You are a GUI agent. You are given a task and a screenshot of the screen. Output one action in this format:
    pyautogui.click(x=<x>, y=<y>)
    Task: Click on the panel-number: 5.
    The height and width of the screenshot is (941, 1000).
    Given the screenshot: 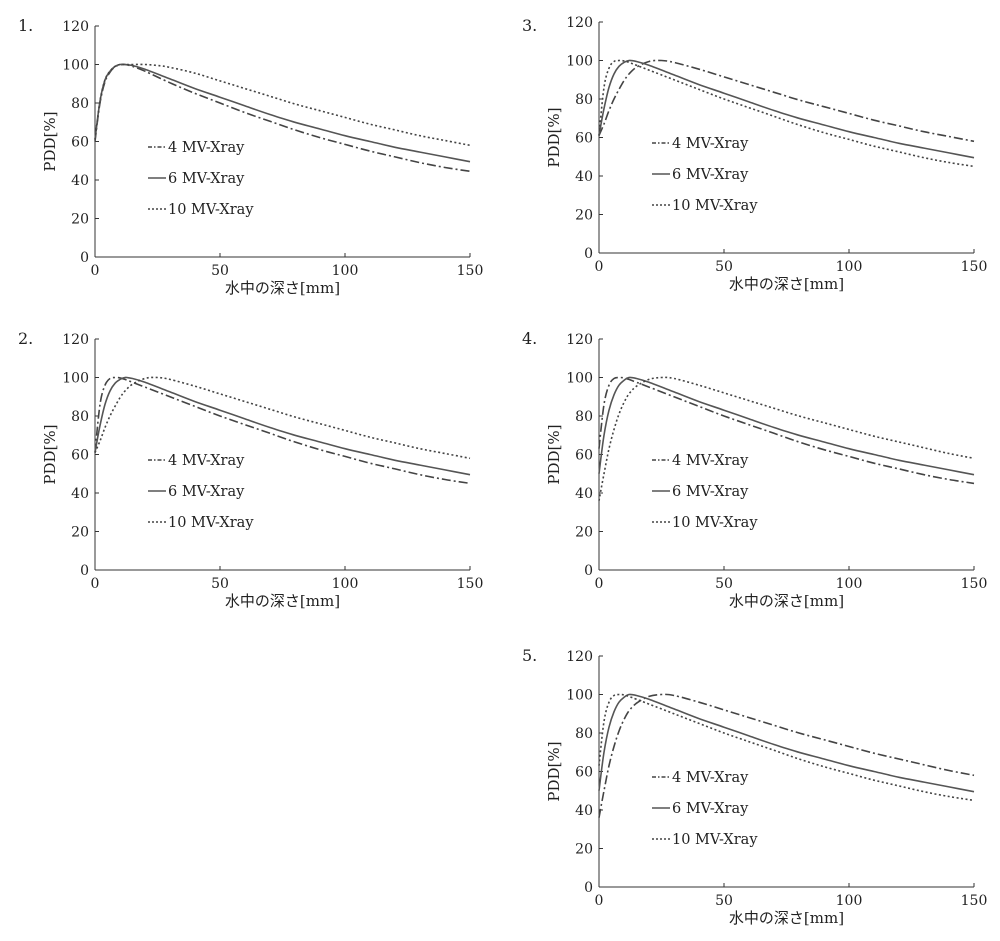 What is the action you would take?
    pyautogui.click(x=530, y=655)
    